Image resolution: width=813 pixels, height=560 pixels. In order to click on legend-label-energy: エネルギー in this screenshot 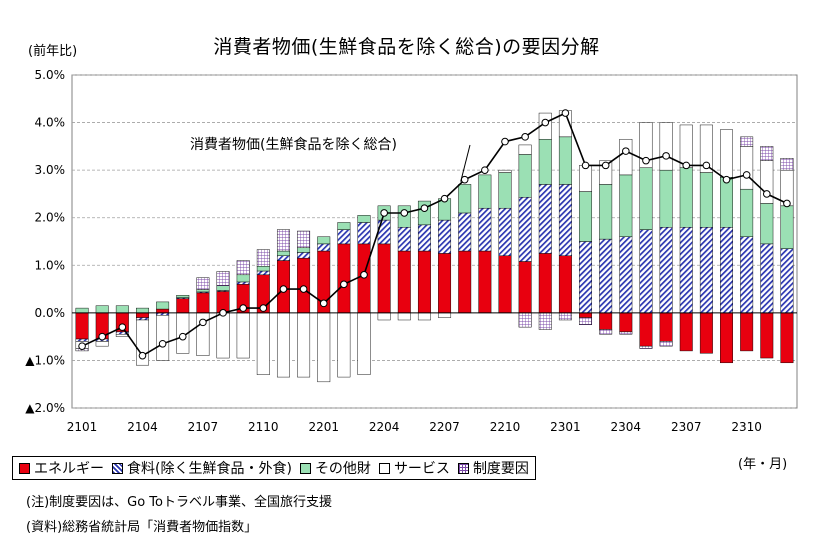, I will do `click(69, 469)`.